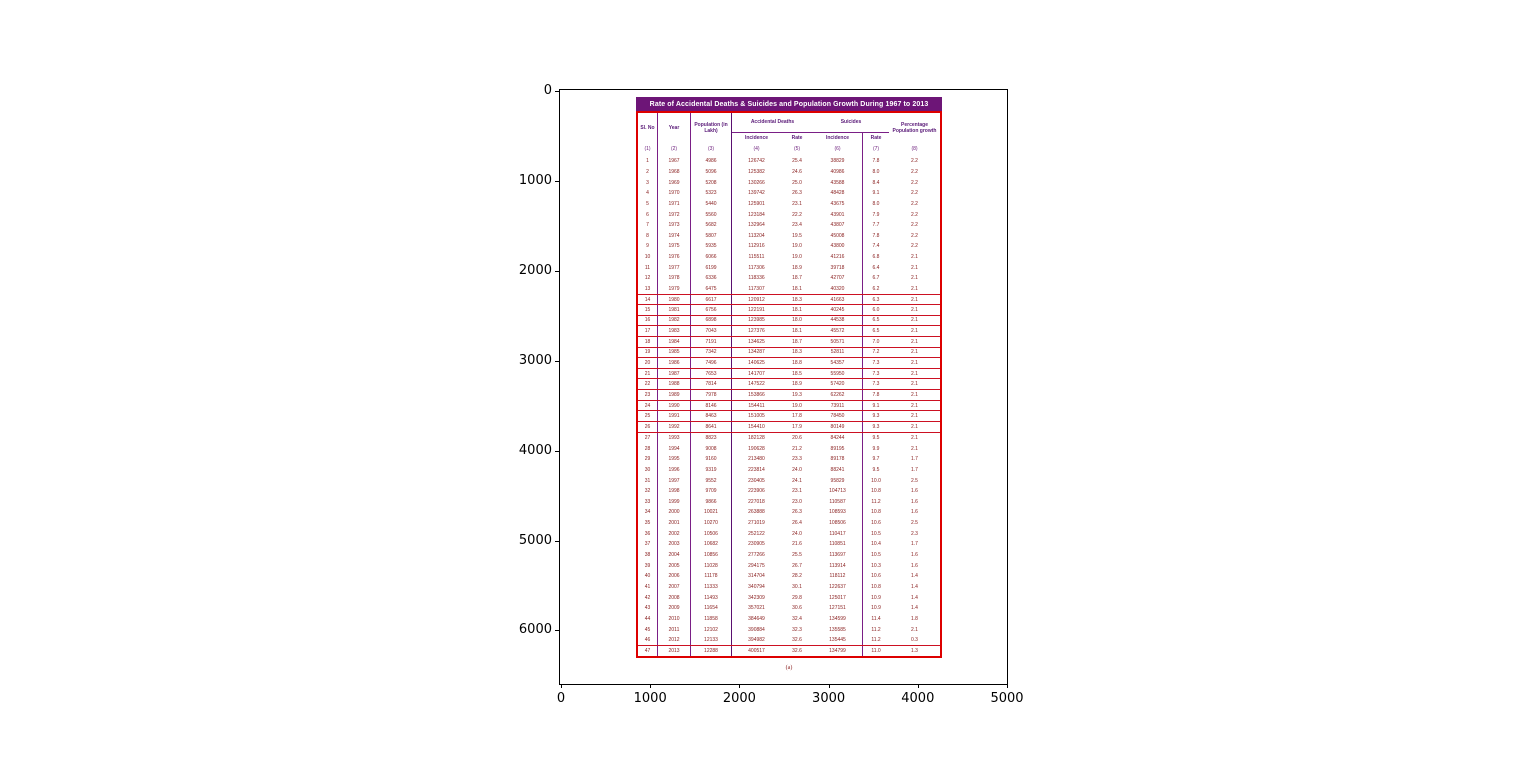 This screenshot has height=767, width=1536. What do you see at coordinates (789, 629) in the screenshot?
I see `table-row: 45 2011 12102 390884 32.3 135585 11.2 2.1` at bounding box center [789, 629].